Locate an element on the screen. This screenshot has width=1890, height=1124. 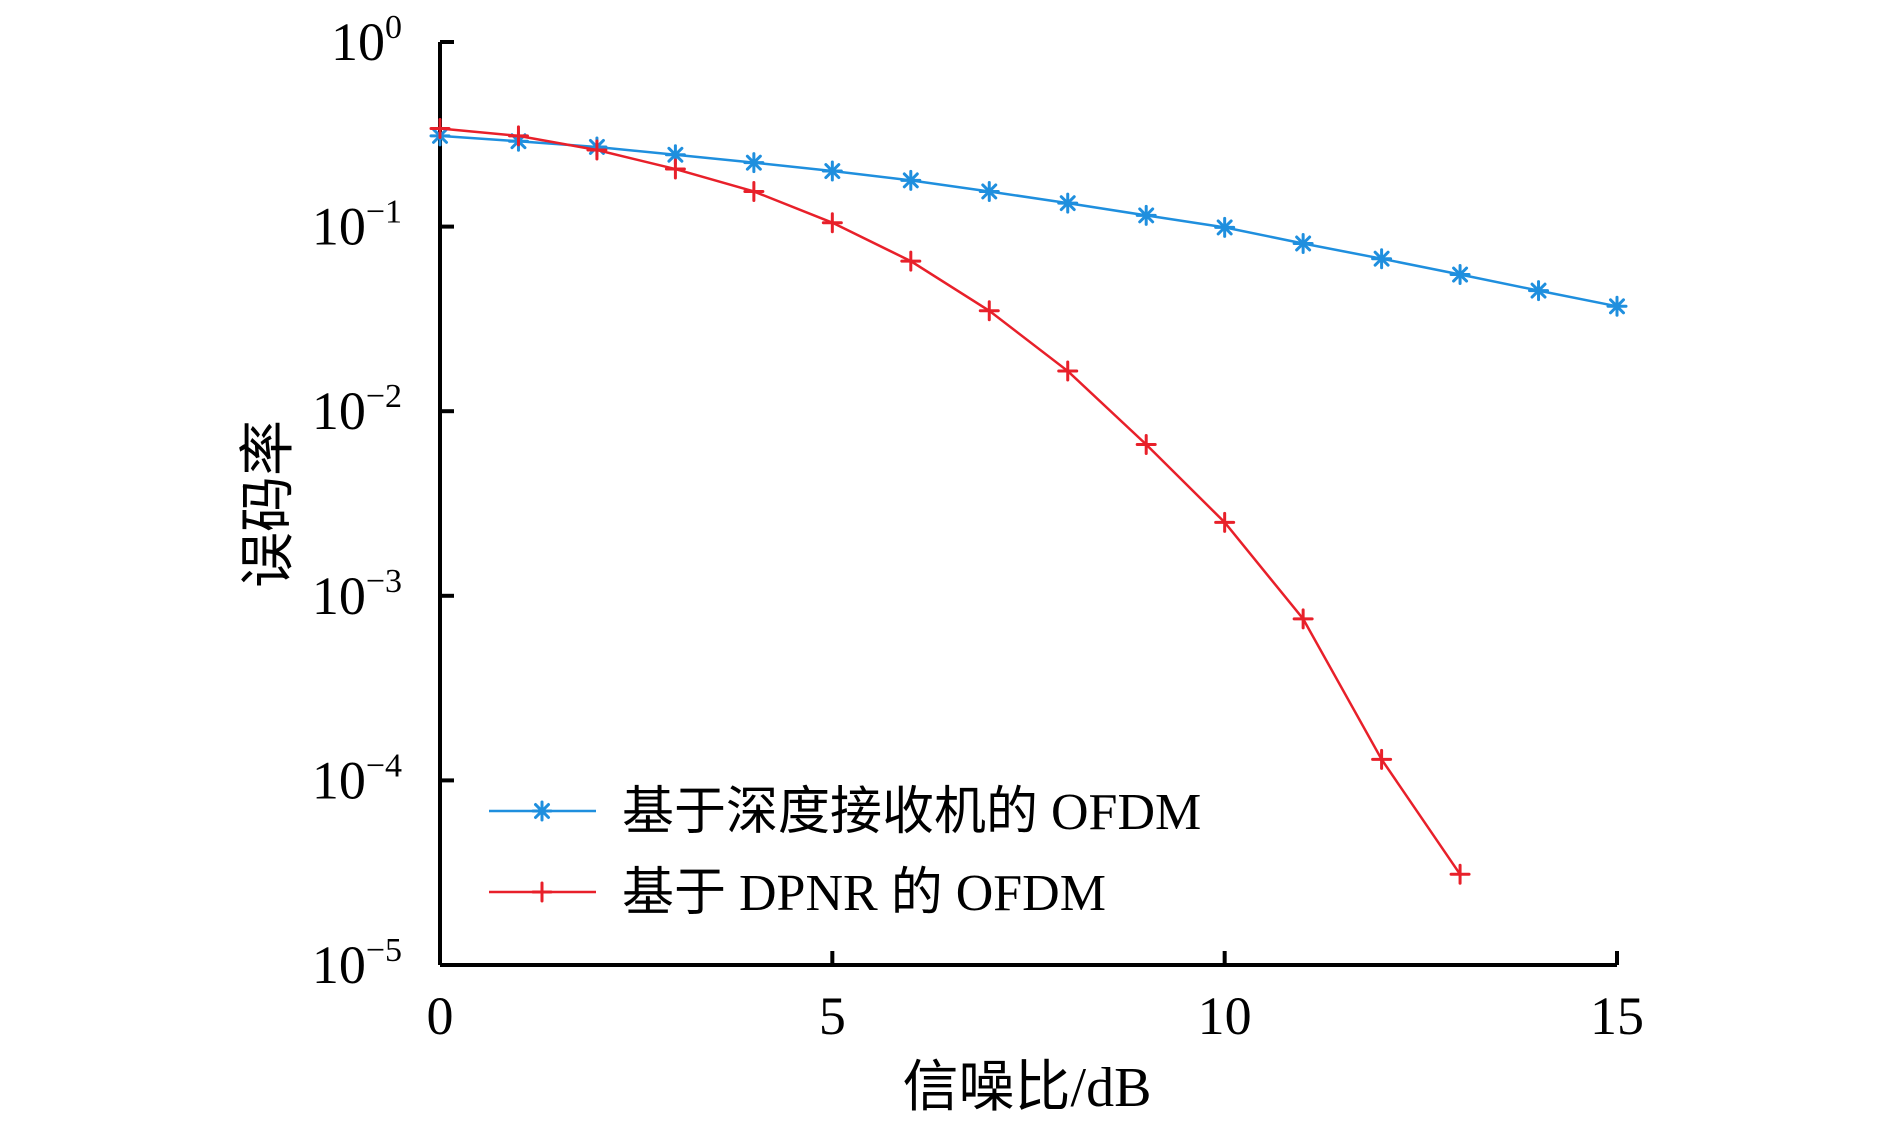
x-tick-label: 10 is located at coordinates (1225, 1016).